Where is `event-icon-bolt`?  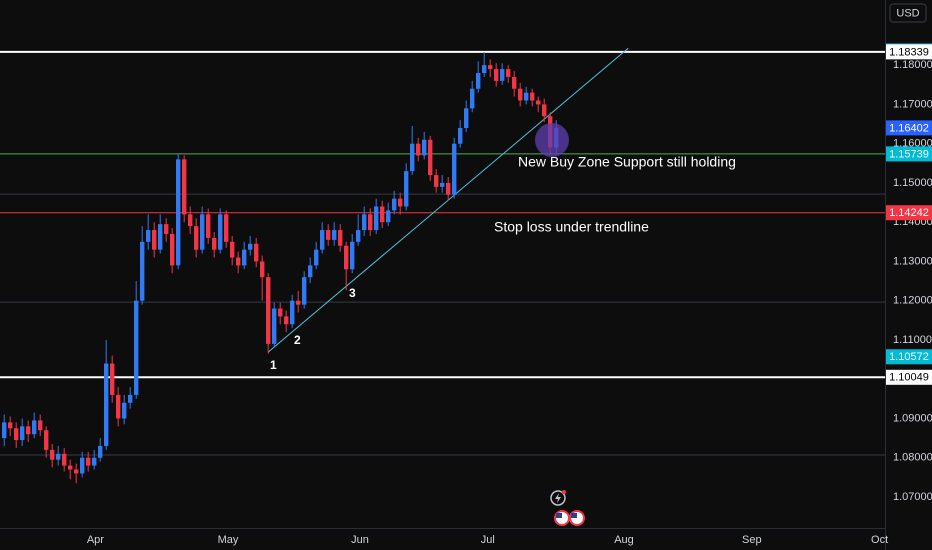
event-icon-bolt is located at coordinates (558, 498).